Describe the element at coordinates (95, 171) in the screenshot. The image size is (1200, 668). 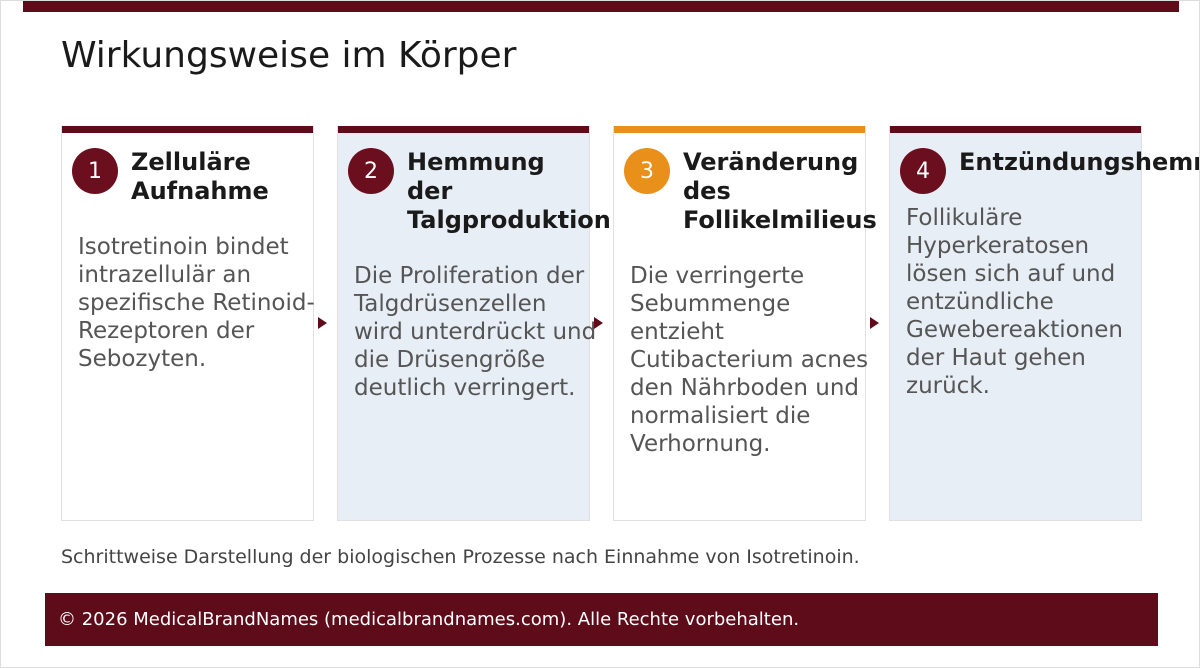
I see `step-number: 1` at that location.